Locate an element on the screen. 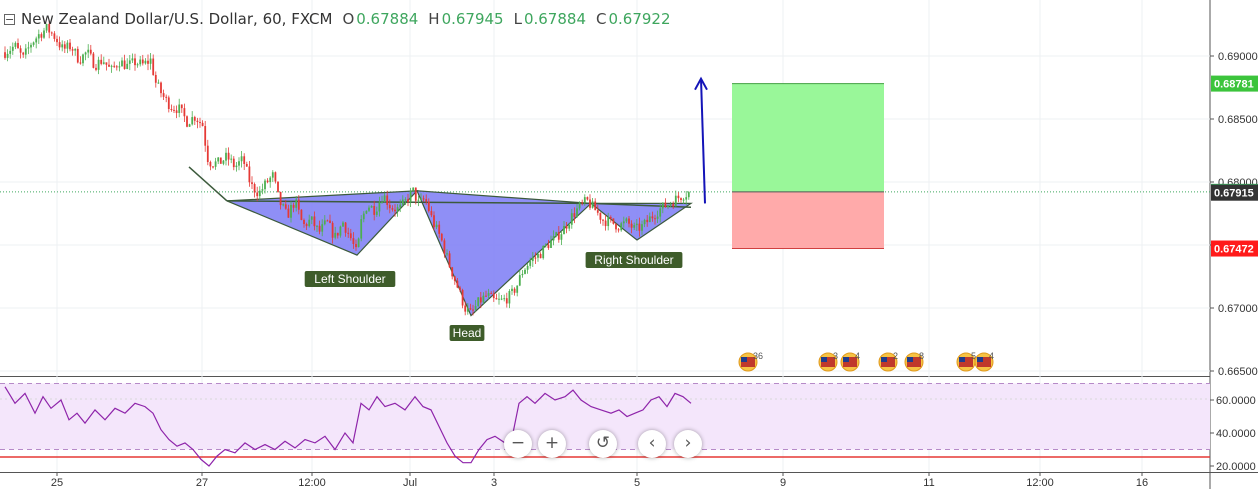 Image resolution: width=1258 pixels, height=489 pixels. neckline is located at coordinates (459, 204).